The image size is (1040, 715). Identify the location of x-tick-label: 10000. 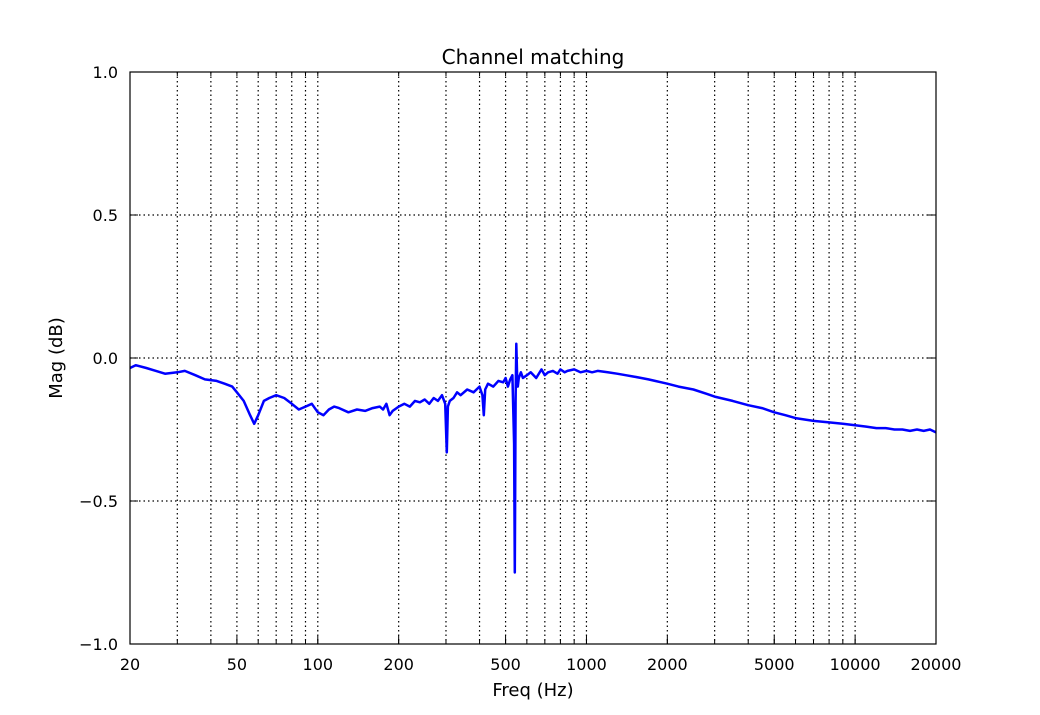
(855, 664).